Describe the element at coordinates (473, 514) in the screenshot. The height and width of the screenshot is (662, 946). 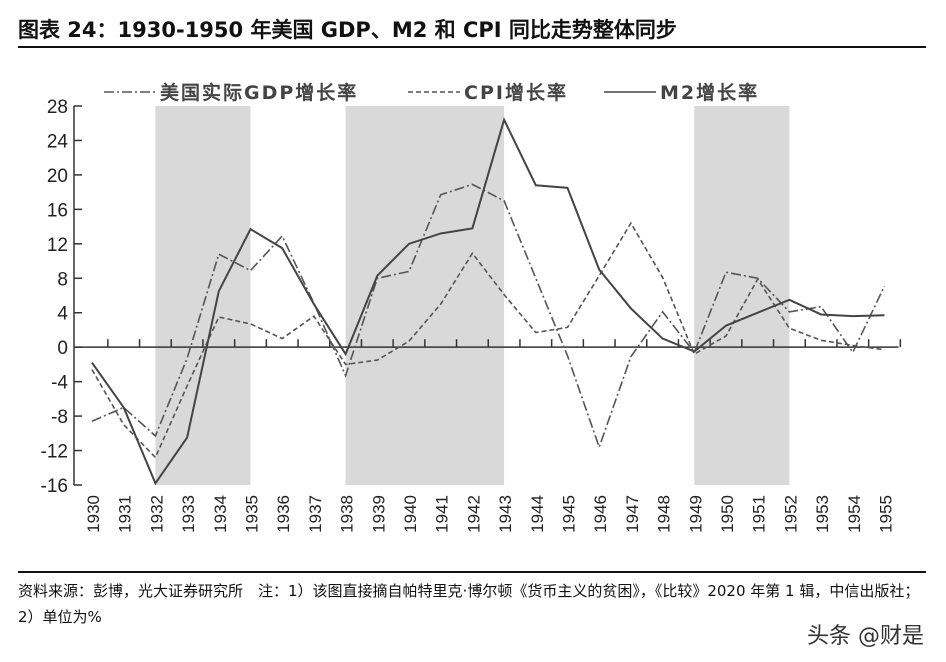
I see `x-tick-label: 1942` at that location.